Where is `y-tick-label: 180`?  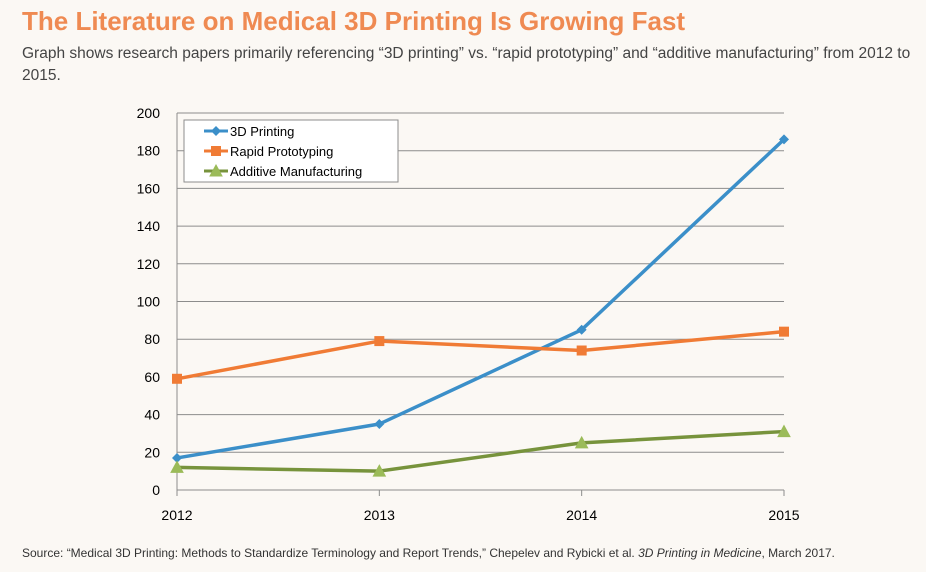 y-tick-label: 180 is located at coordinates (149, 151).